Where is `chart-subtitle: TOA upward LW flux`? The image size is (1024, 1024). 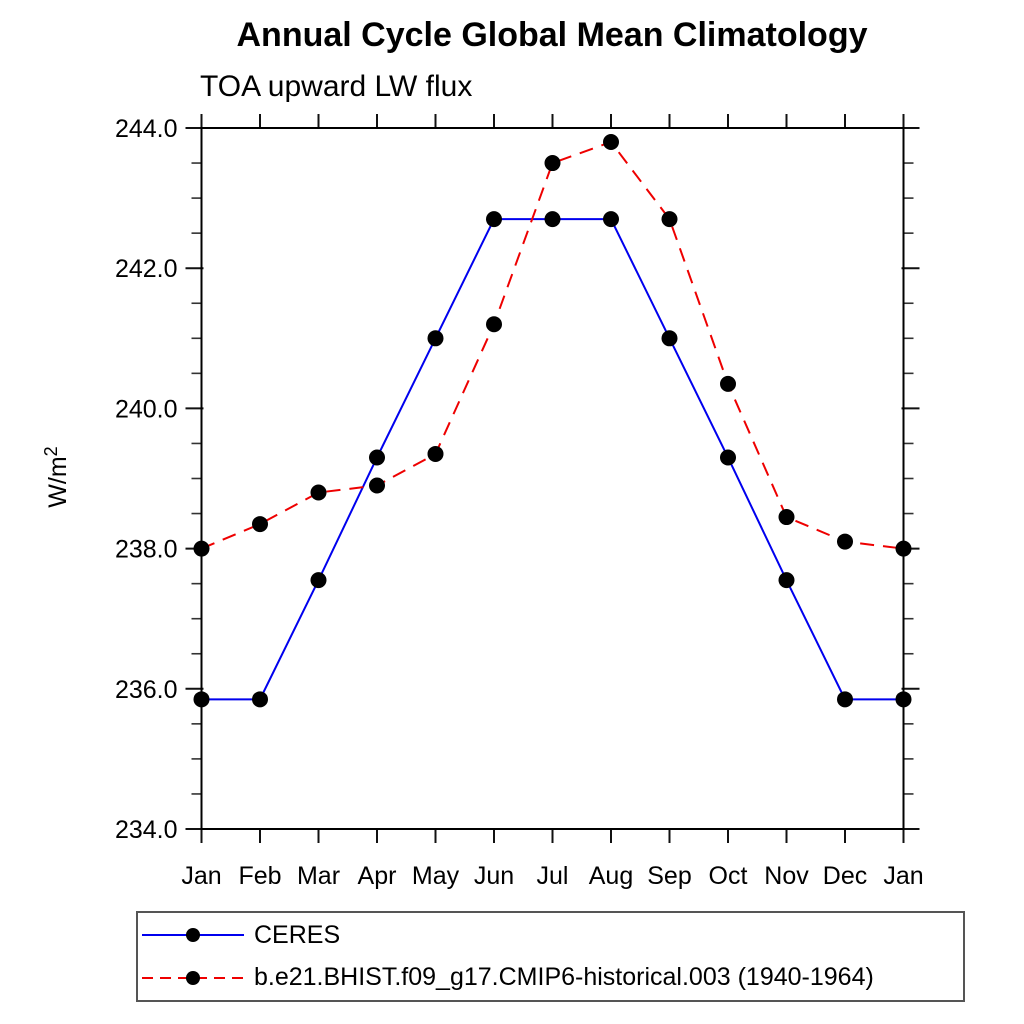 chart-subtitle: TOA upward LW flux is located at coordinates (336, 86).